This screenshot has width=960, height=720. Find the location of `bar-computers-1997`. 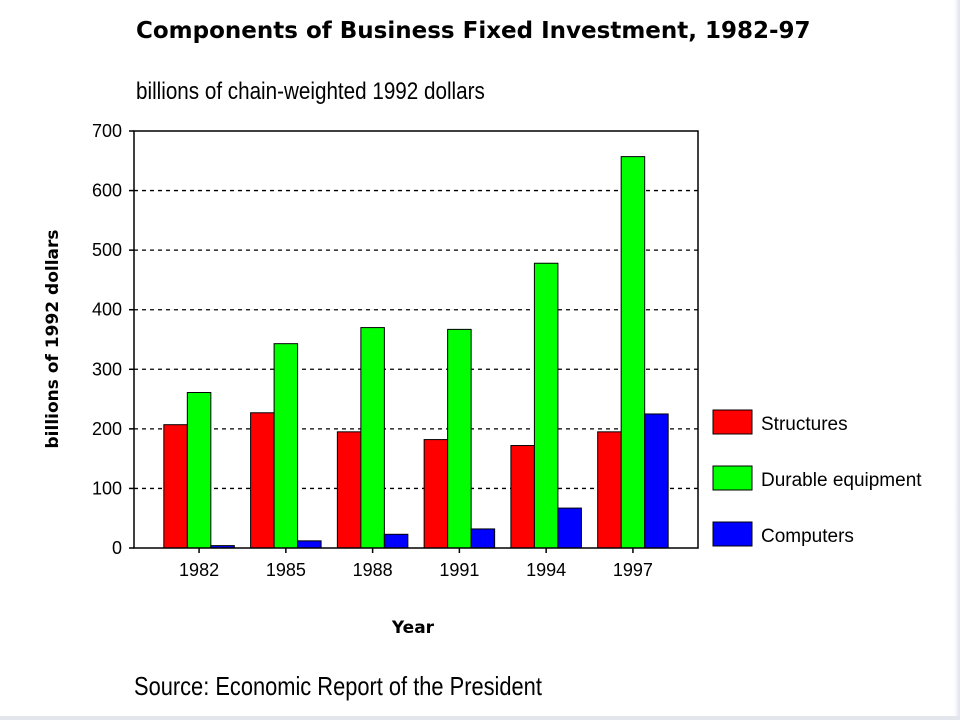

bar-computers-1997 is located at coordinates (656, 481).